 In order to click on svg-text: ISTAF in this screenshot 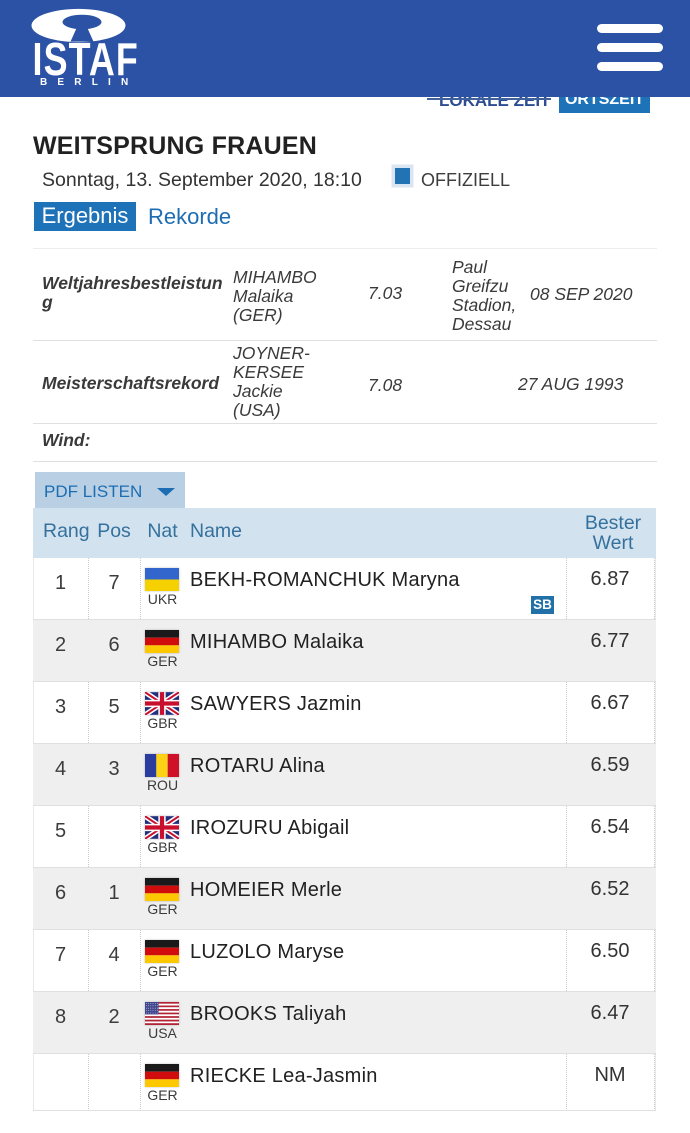, I will do `click(85, 59)`.